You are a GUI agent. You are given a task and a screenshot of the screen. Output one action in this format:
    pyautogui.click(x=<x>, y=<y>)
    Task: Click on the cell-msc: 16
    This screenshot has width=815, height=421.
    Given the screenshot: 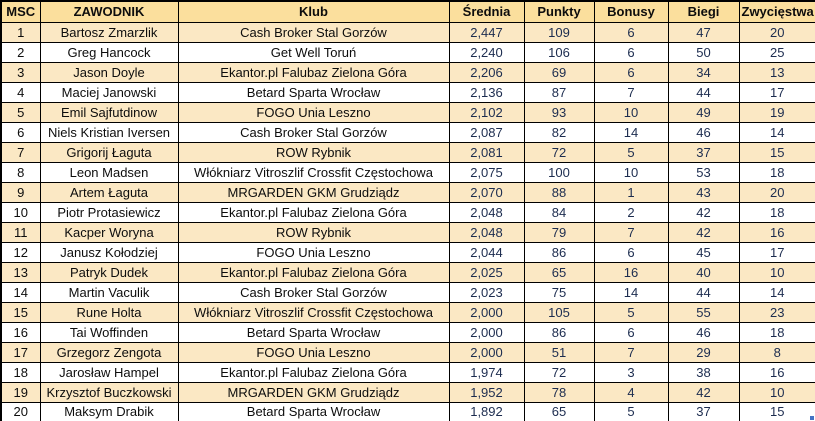 What is the action you would take?
    pyautogui.click(x=20, y=332)
    